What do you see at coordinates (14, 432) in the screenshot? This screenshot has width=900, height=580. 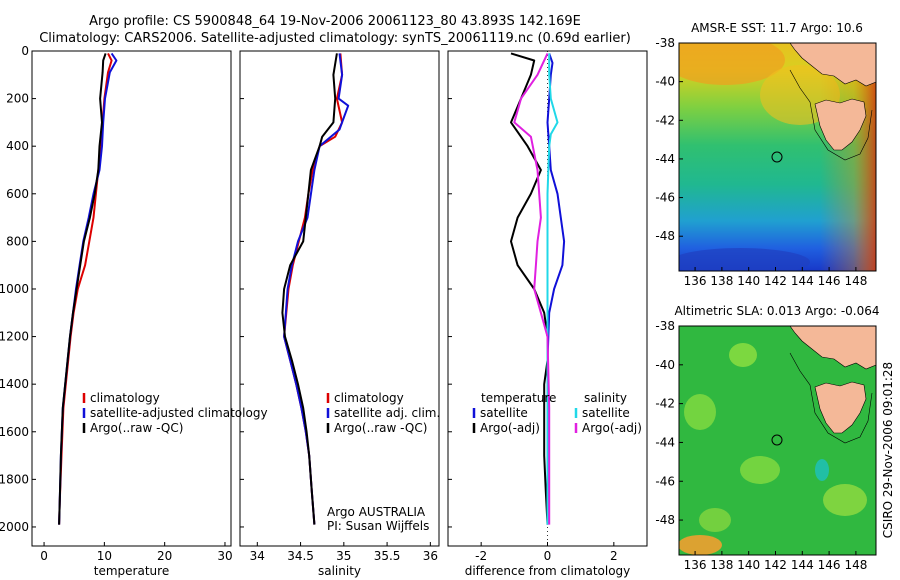 I see `y-tick-label: 1600` at bounding box center [14, 432].